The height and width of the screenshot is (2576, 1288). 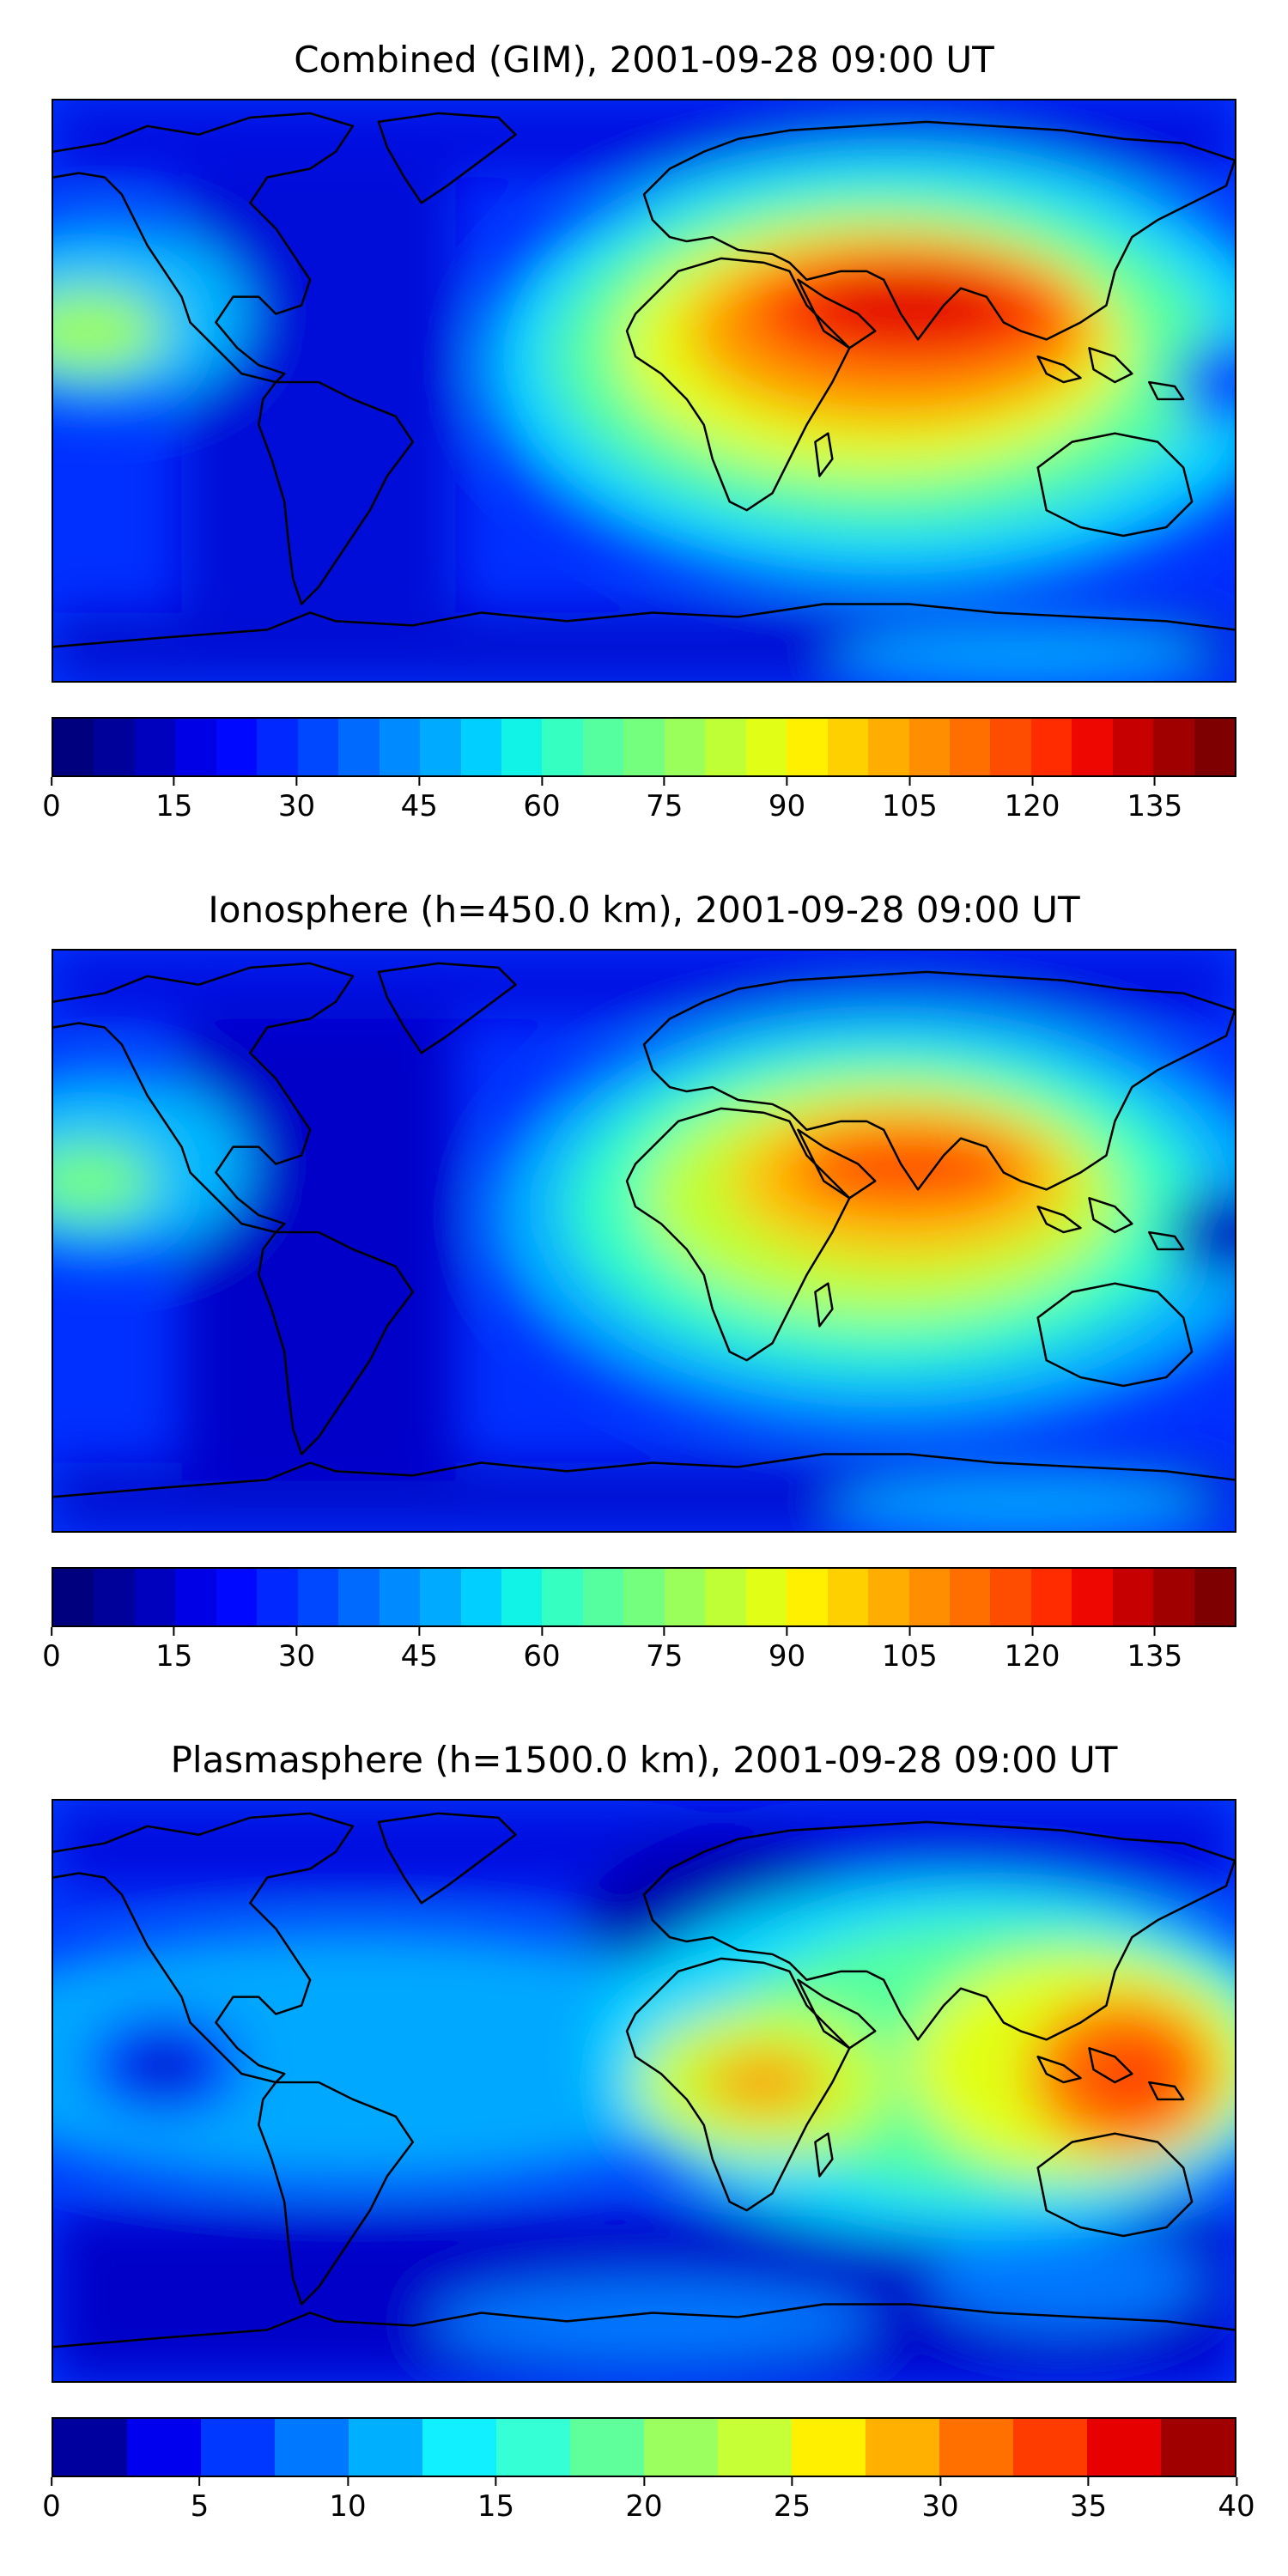 What do you see at coordinates (541, 800) in the screenshot?
I see `colorbar-tick-label: 60` at bounding box center [541, 800].